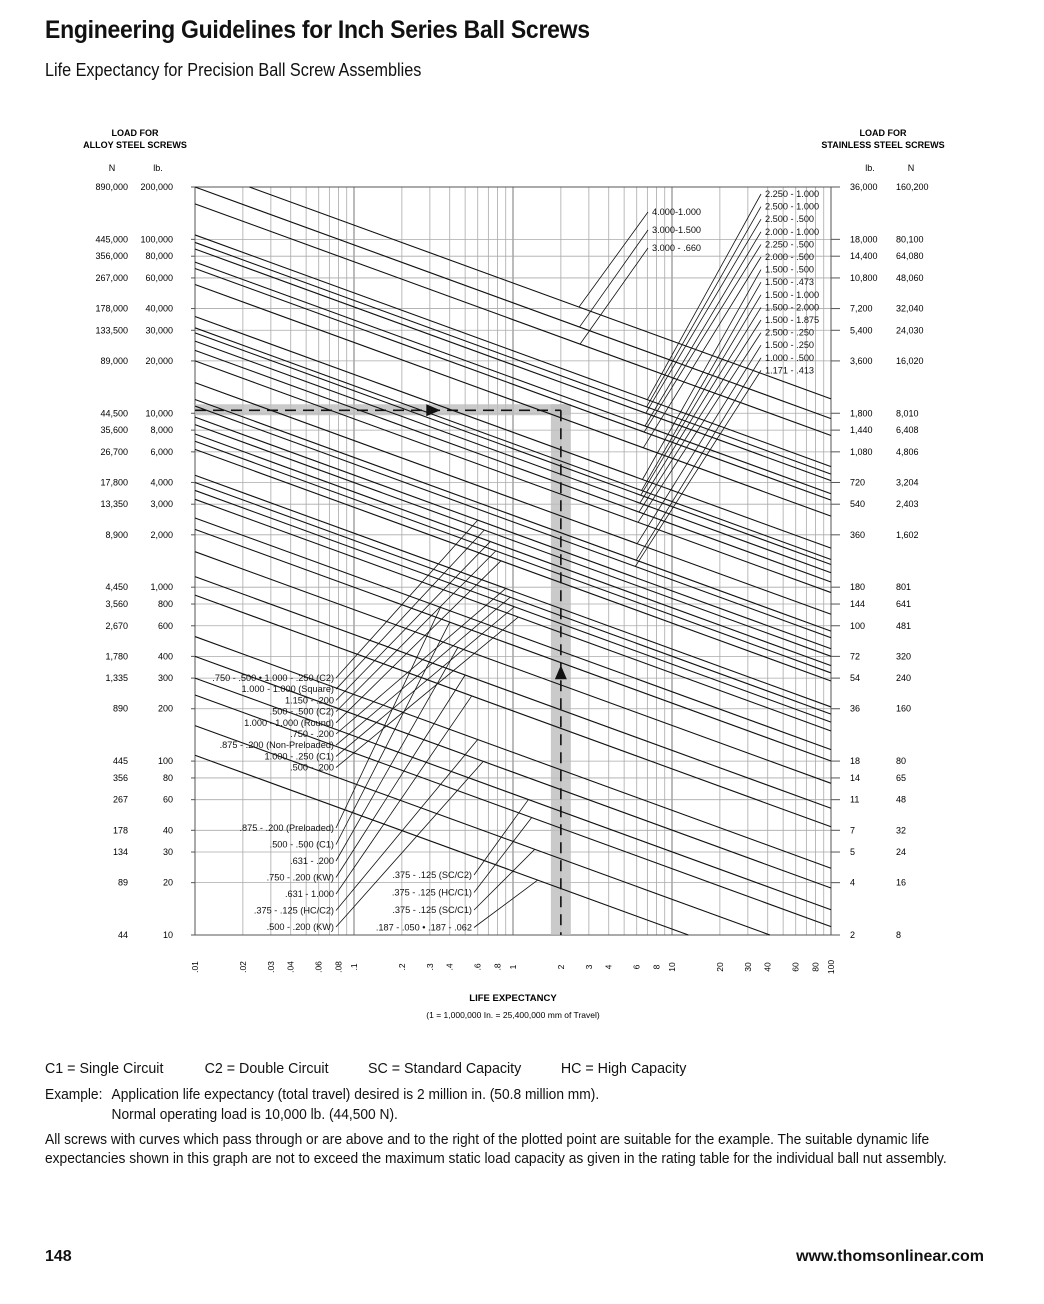 The height and width of the screenshot is (1304, 1044). Describe the element at coordinates (852, 830) in the screenshot. I see `right-tick-label-lb: 7` at that location.